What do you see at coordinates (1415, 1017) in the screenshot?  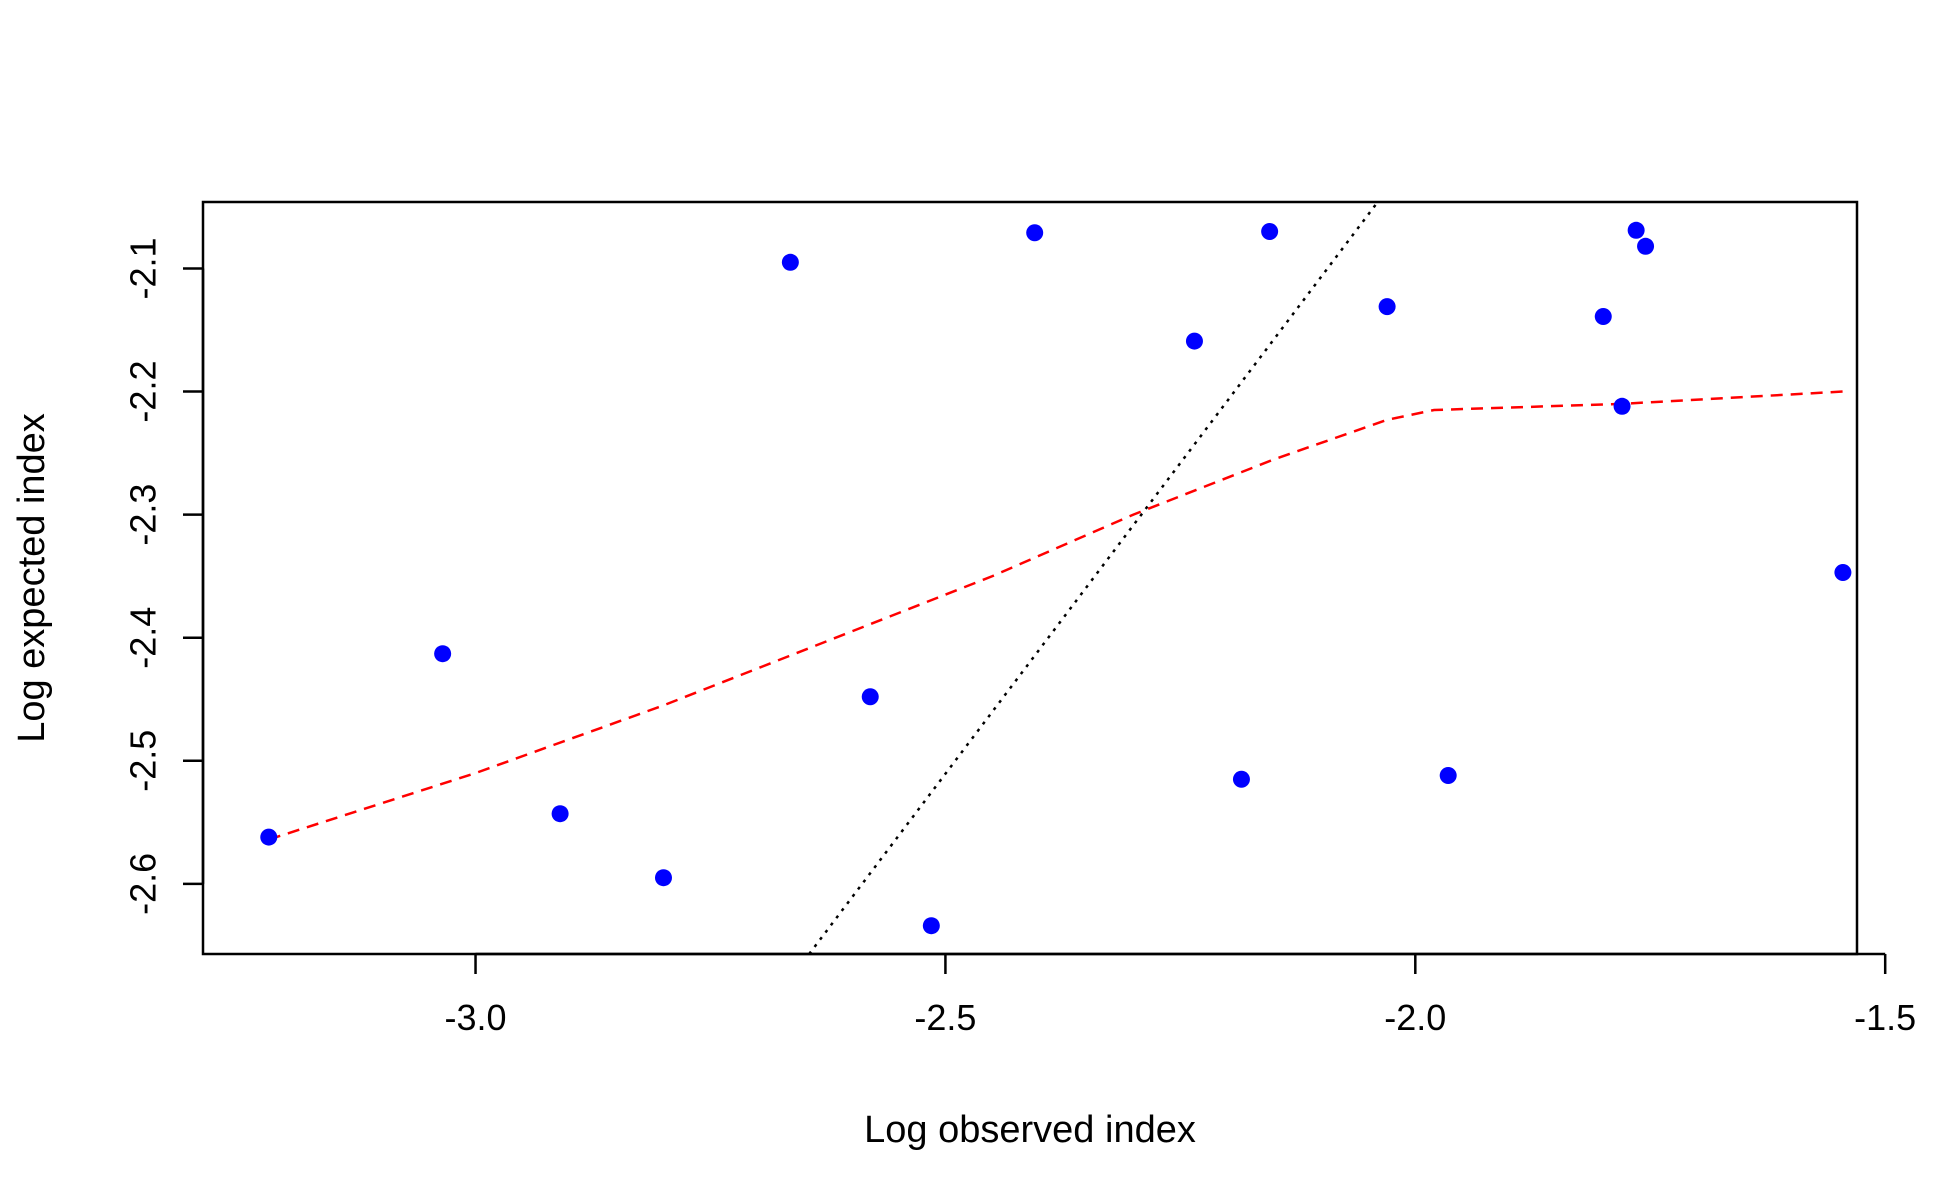 I see `x-tick-label: -2.0` at bounding box center [1415, 1017].